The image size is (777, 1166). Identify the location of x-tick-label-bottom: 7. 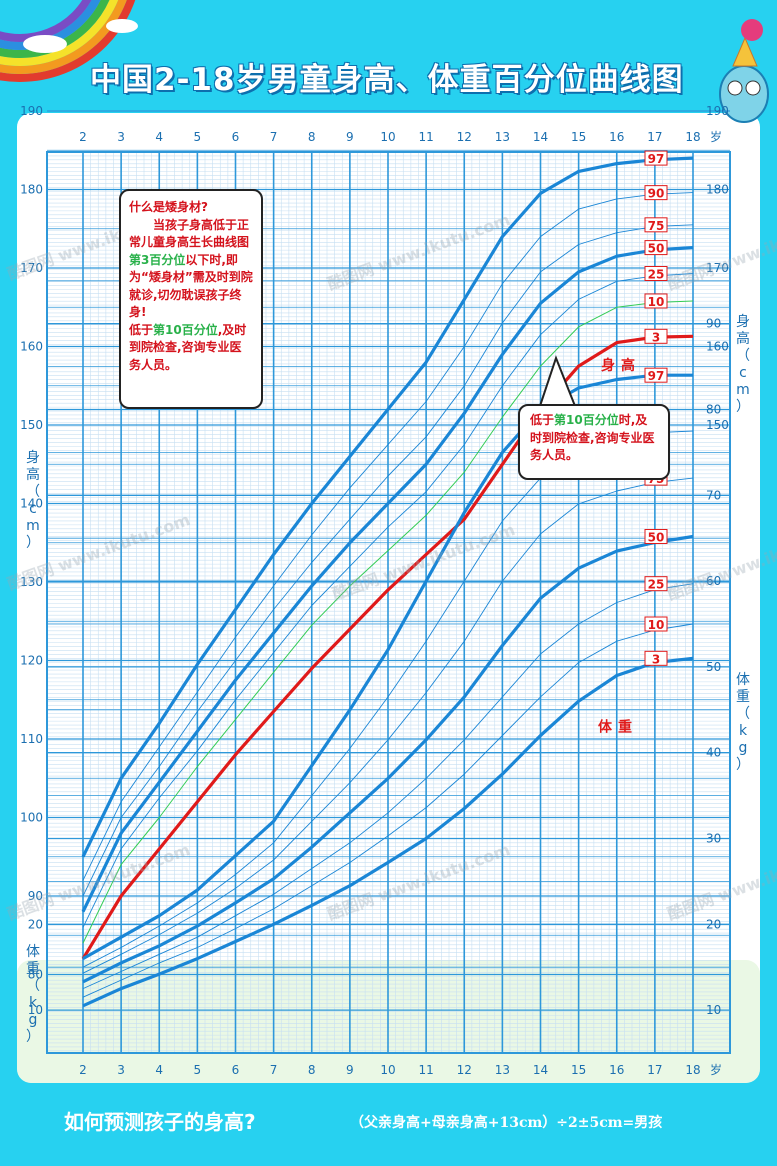
(274, 1070).